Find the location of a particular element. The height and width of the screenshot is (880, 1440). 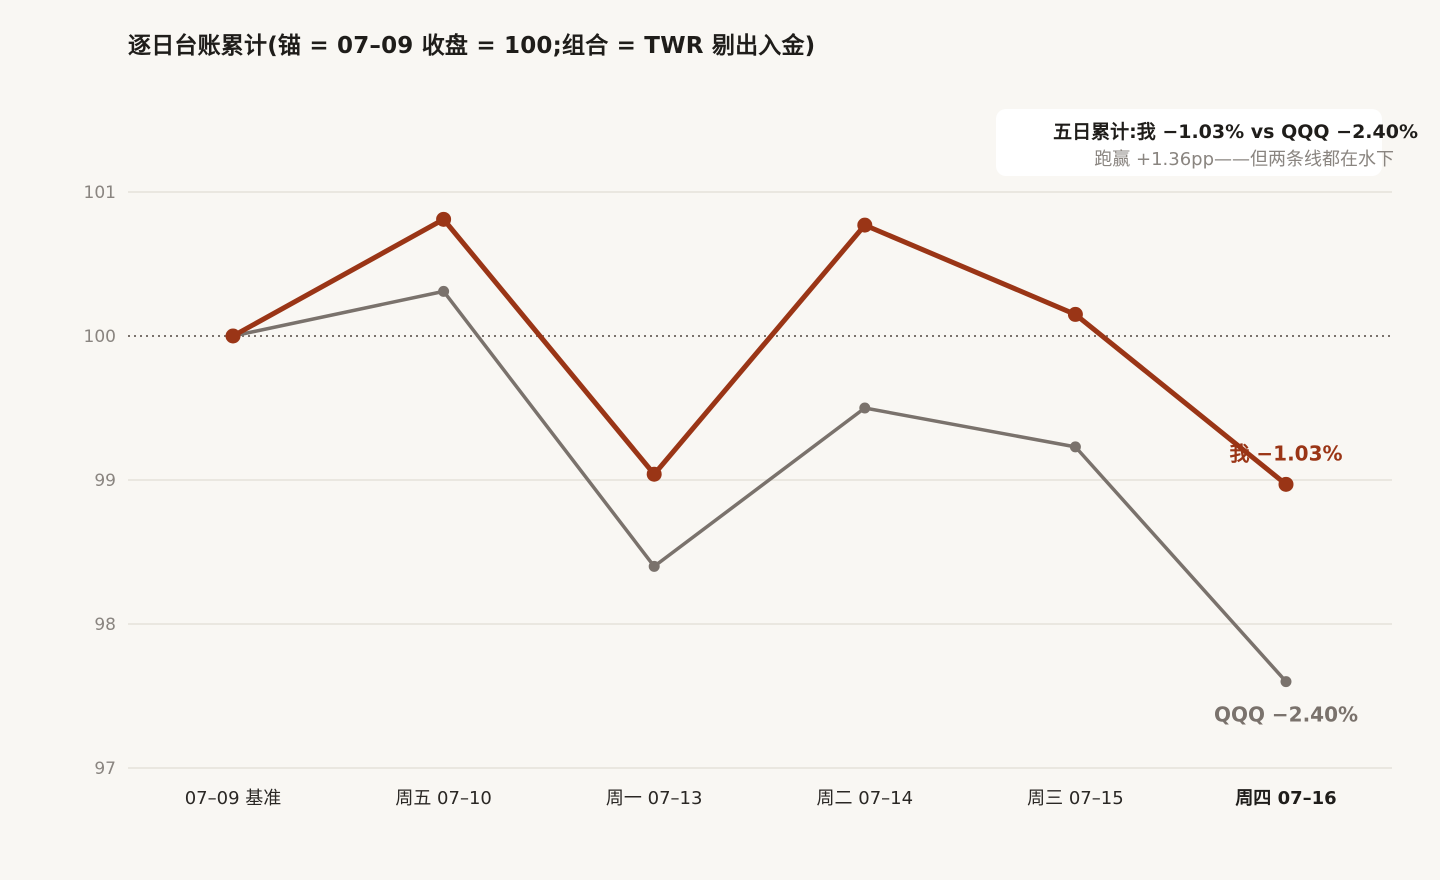

y-tick-label: 98 is located at coordinates (105, 625).